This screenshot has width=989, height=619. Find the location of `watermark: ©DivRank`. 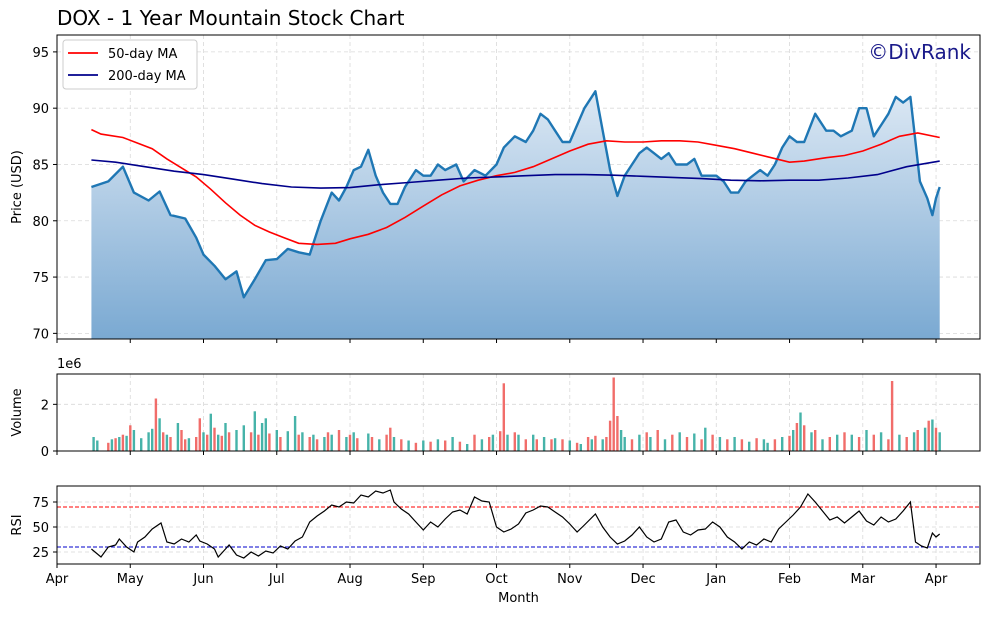

watermark: ©DivRank is located at coordinates (919, 52).